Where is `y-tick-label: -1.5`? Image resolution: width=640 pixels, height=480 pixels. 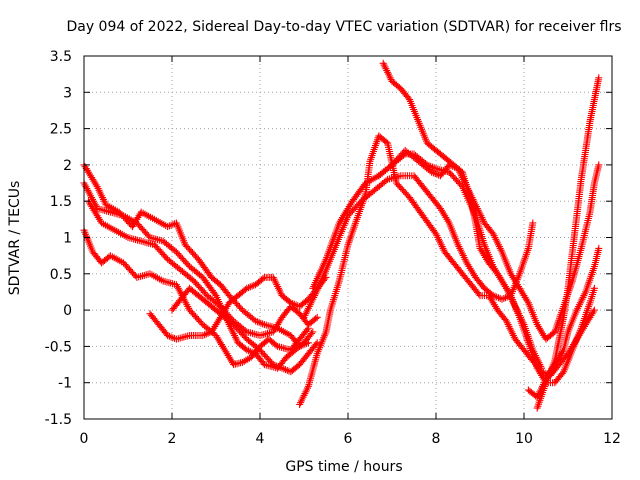 y-tick-label: -1.5 is located at coordinates (58, 420).